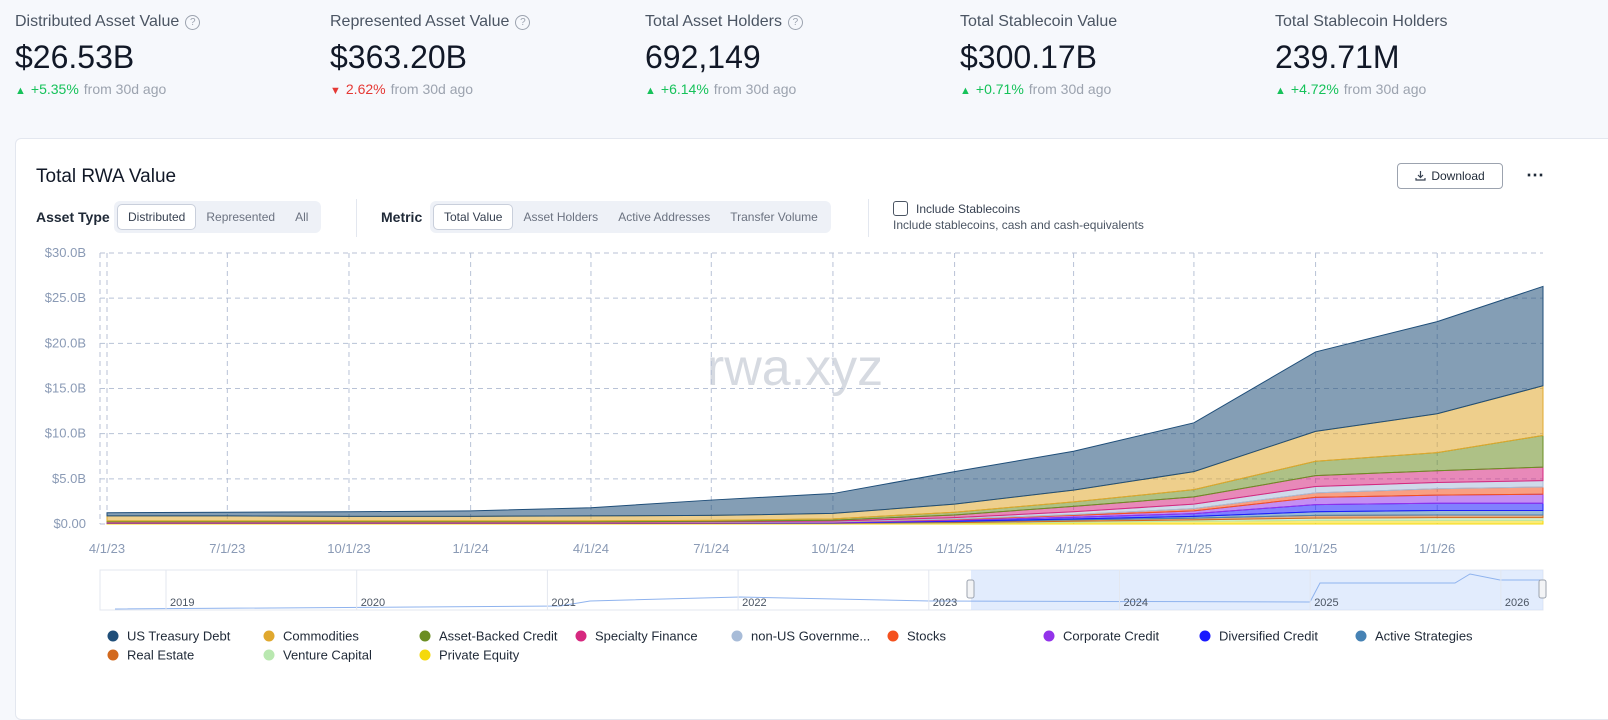 The width and height of the screenshot is (1608, 720). I want to click on legend-label: Corporate Credit, so click(1111, 636).